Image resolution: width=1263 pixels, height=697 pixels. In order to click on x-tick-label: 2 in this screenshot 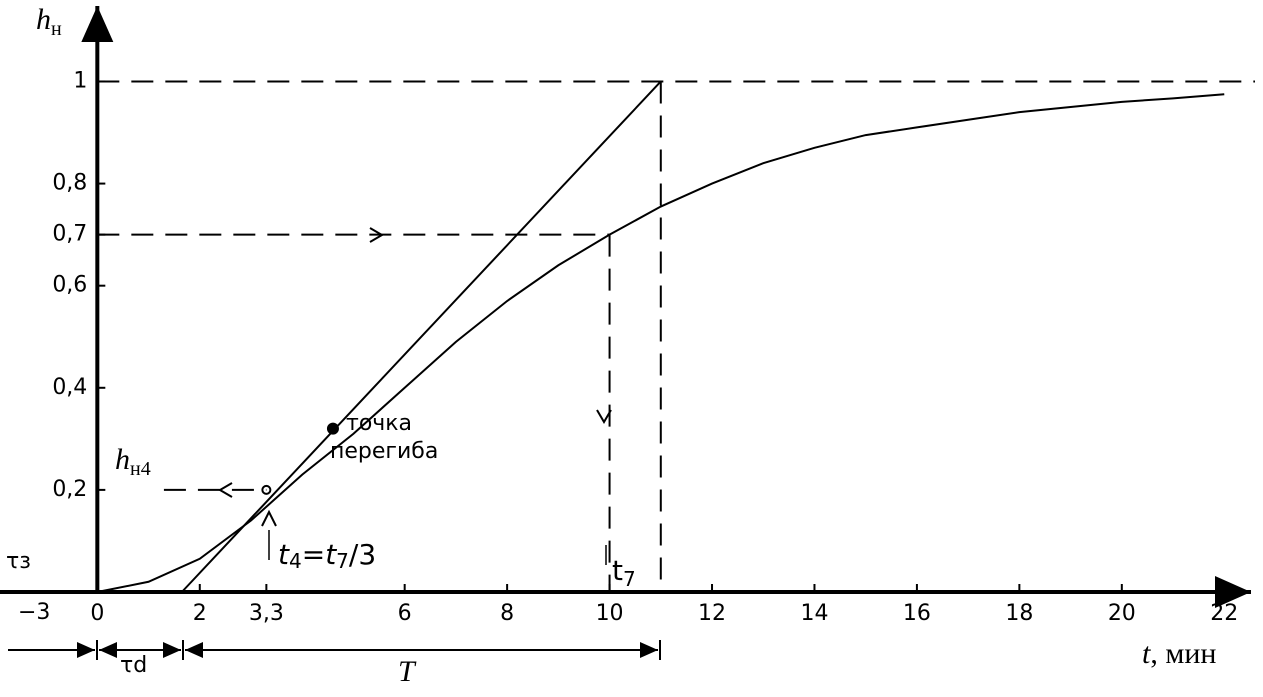, I will do `click(200, 613)`.